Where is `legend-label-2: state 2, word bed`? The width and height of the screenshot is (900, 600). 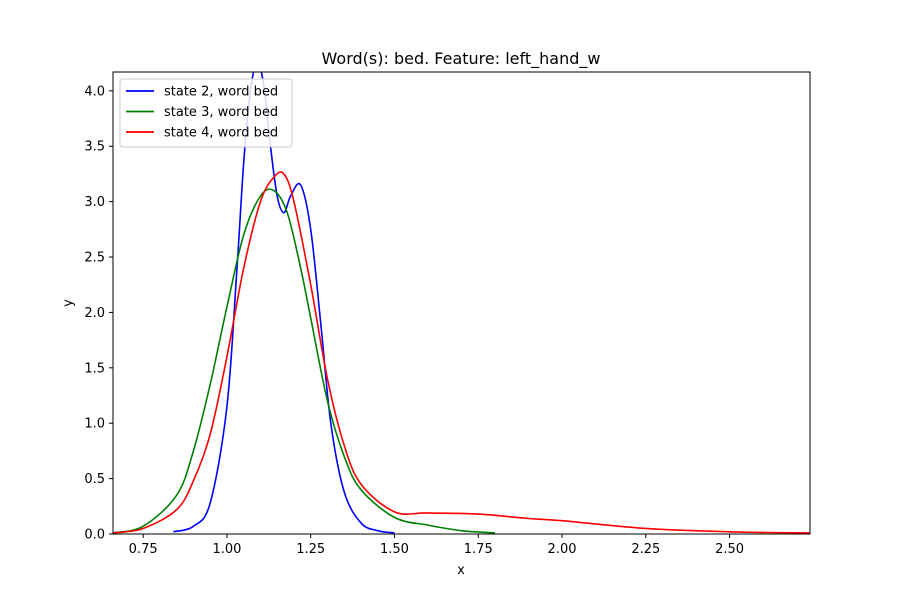
legend-label-2: state 2, word bed is located at coordinates (221, 92).